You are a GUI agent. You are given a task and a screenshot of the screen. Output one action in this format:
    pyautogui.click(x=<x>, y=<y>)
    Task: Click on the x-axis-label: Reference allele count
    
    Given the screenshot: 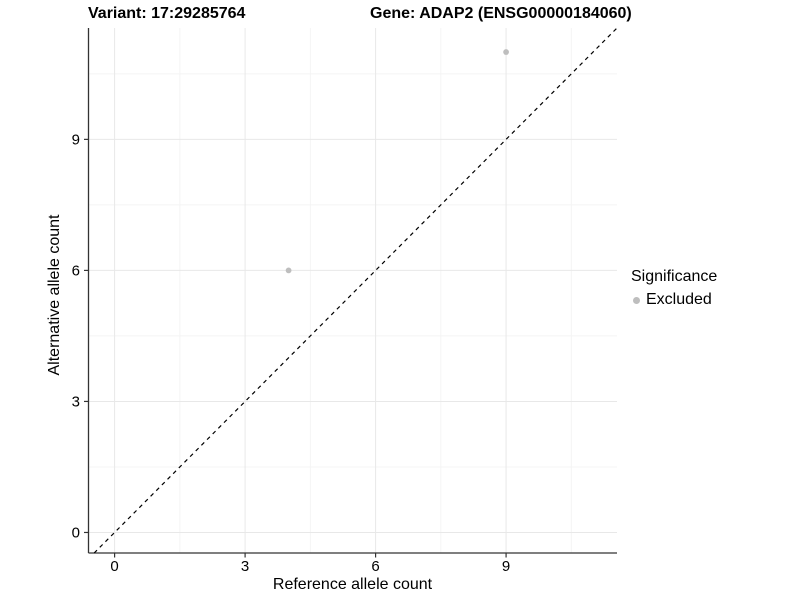 What is the action you would take?
    pyautogui.click(x=352, y=584)
    